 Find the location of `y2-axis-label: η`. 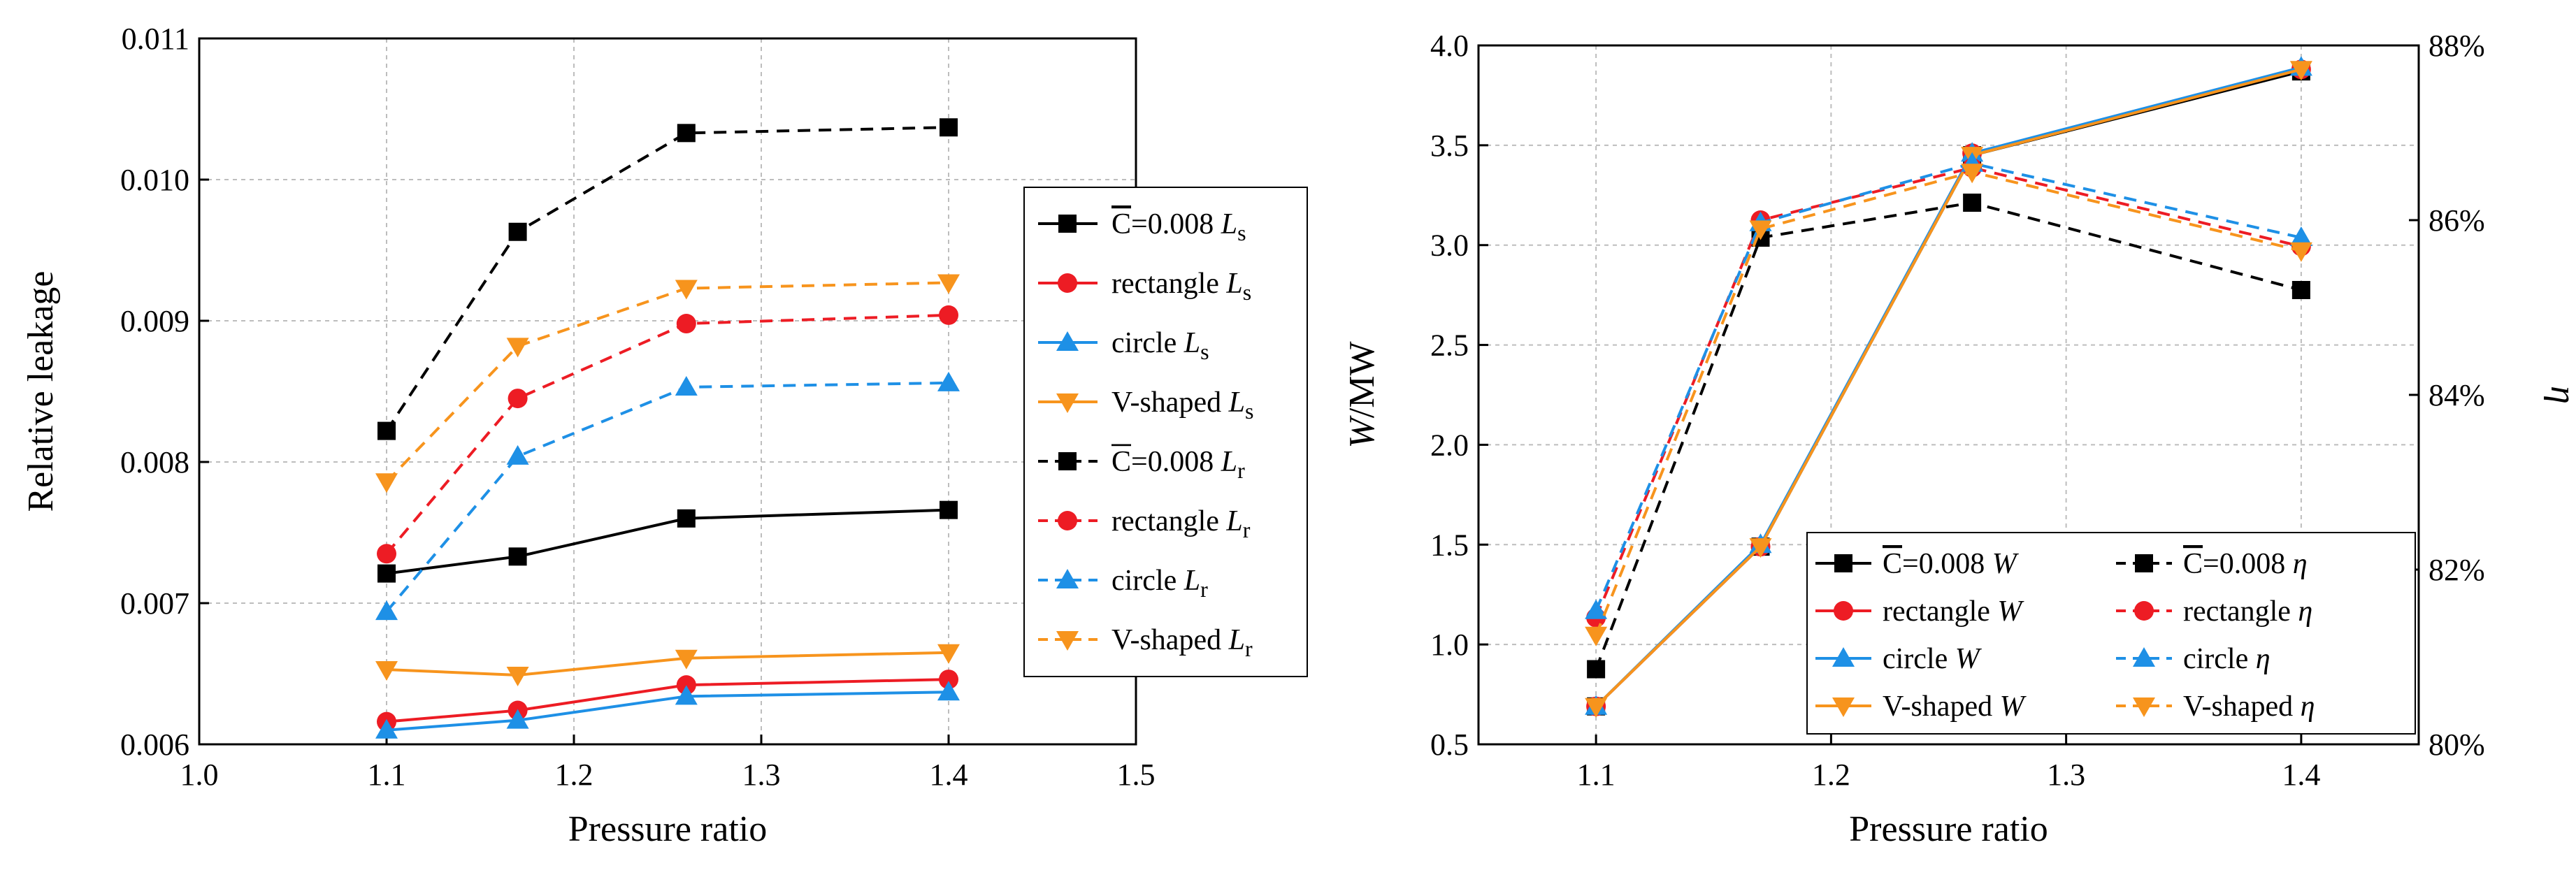

y2-axis-label: η is located at coordinates (2559, 395).